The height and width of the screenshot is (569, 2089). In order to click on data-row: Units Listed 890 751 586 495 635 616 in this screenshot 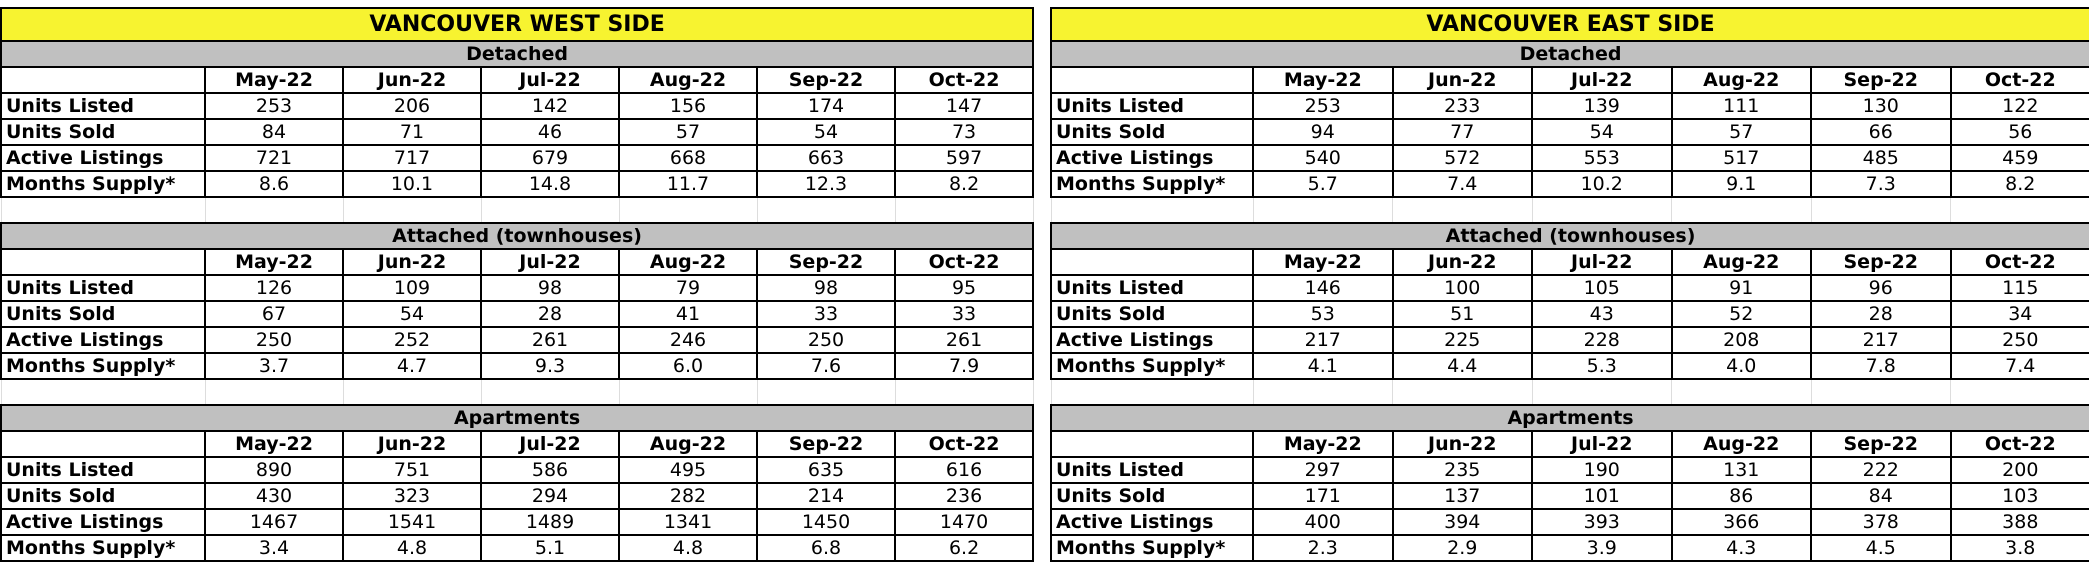, I will do `click(517, 470)`.